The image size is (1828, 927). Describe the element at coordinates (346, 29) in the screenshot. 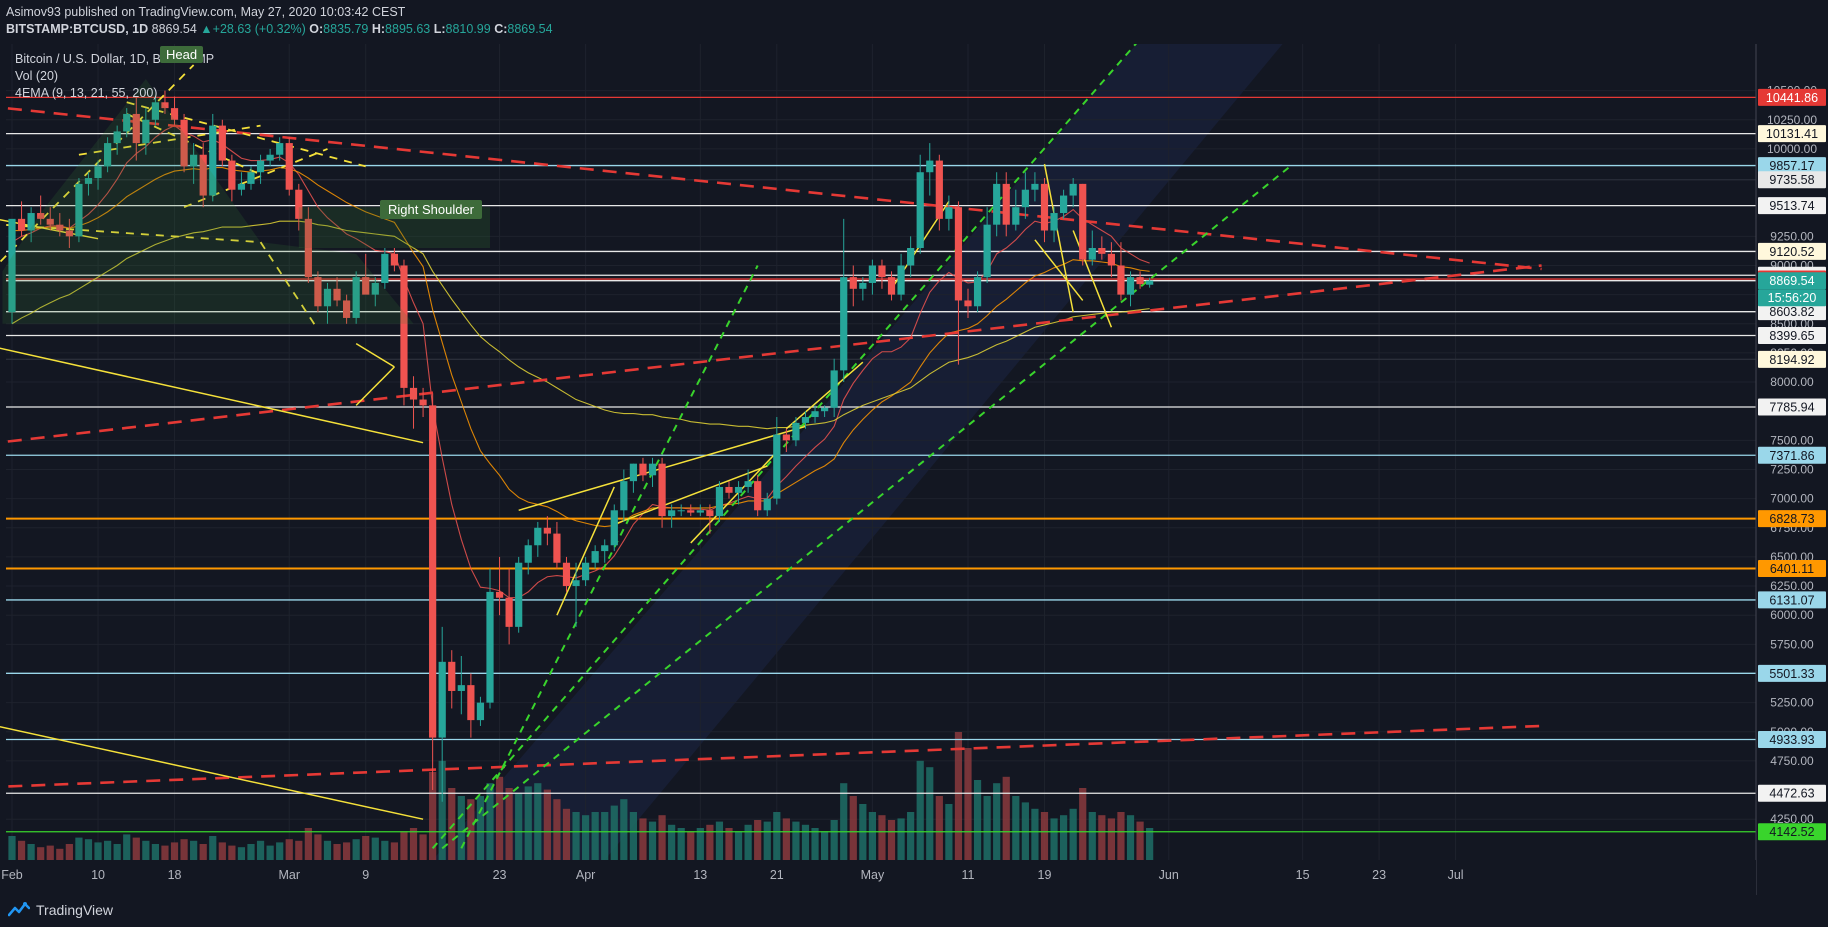

I see `open-value: 8835.79` at that location.